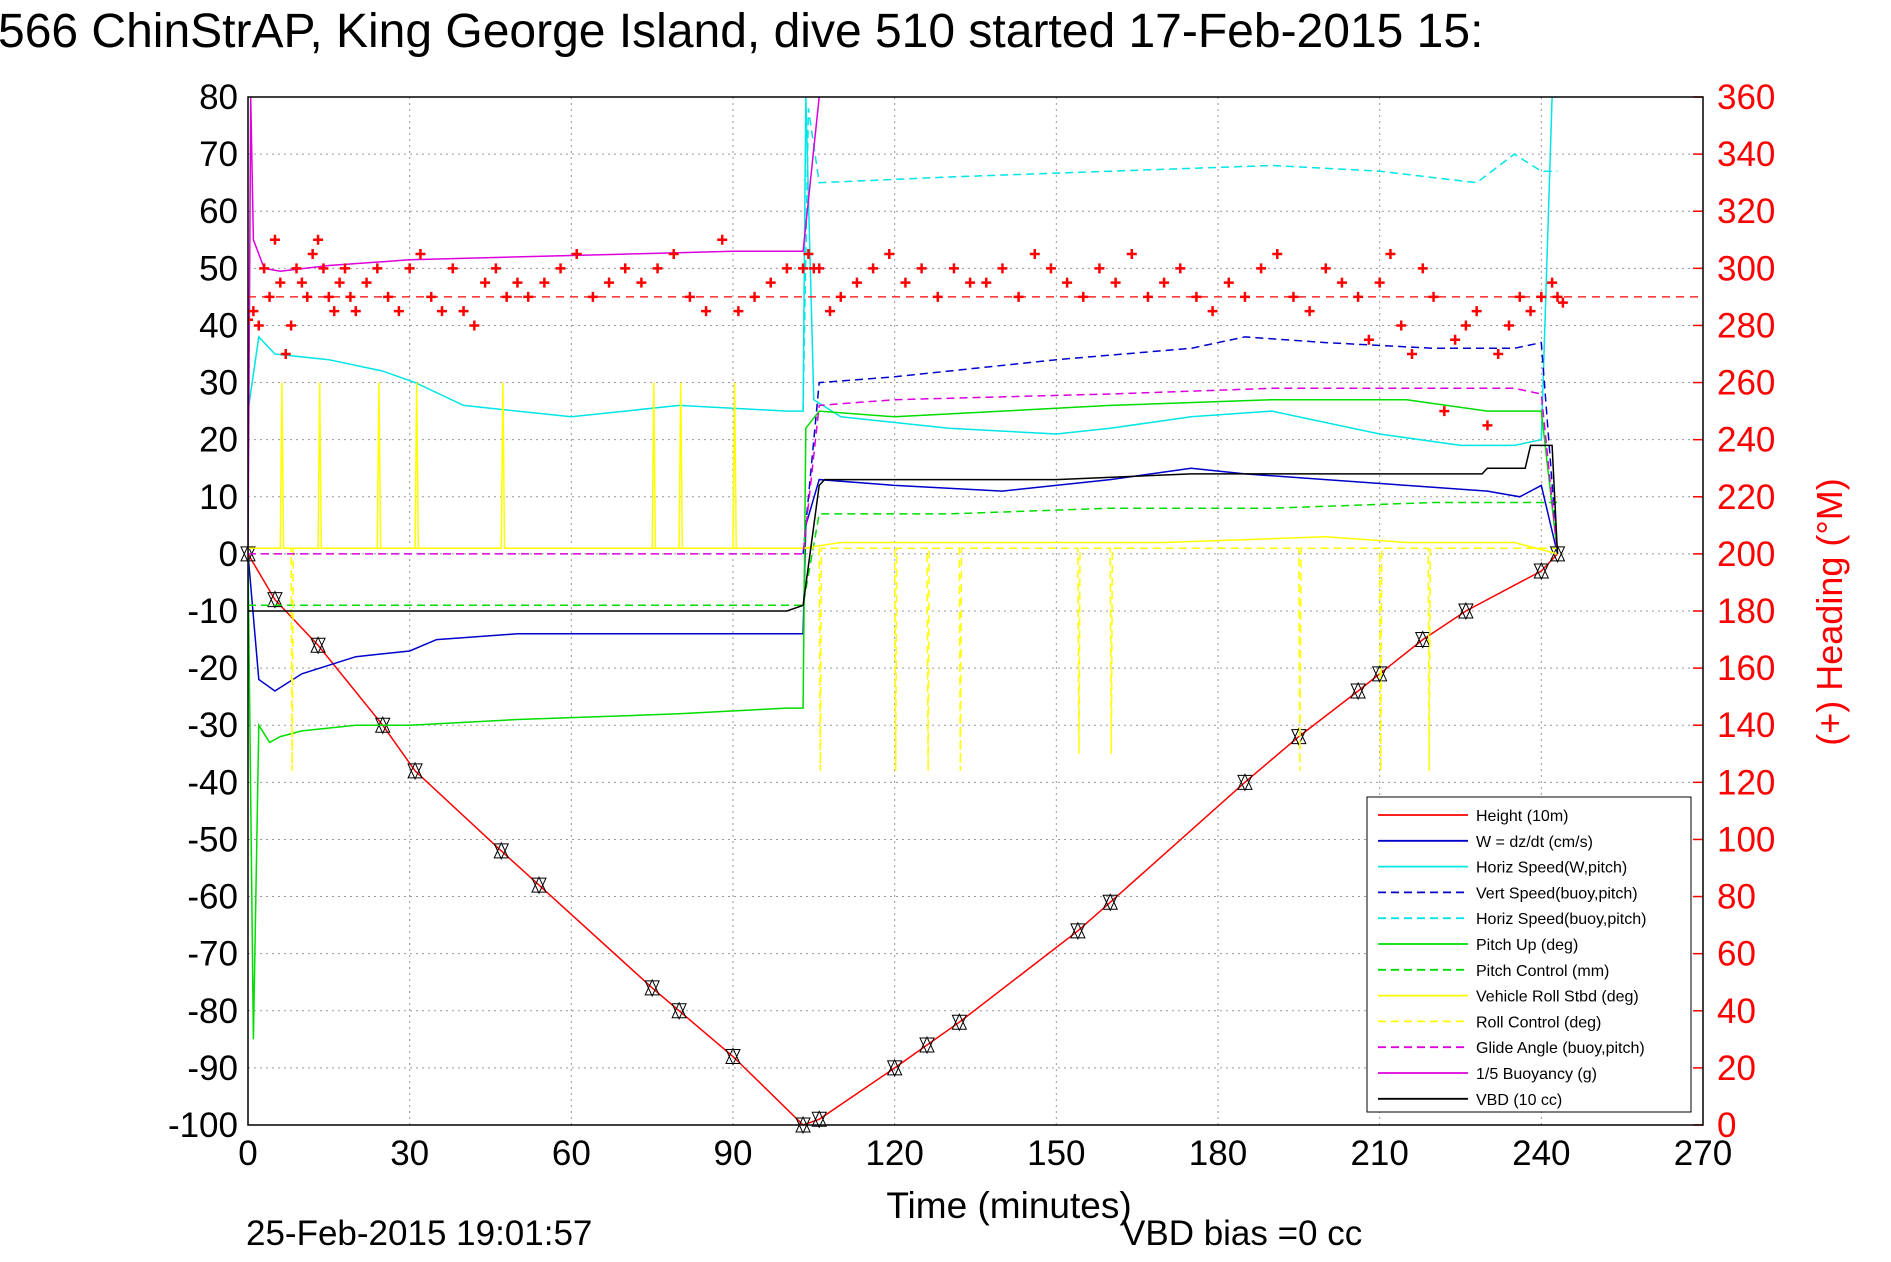 This screenshot has height=1262, width=1891. Describe the element at coordinates (1056, 1153) in the screenshot. I see `x-tick-label: 150` at that location.